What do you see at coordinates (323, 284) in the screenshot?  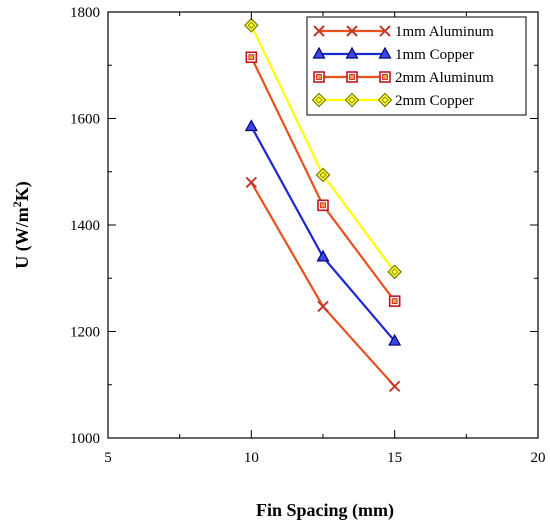 I see `series-line-1mm-aluminum` at bounding box center [323, 284].